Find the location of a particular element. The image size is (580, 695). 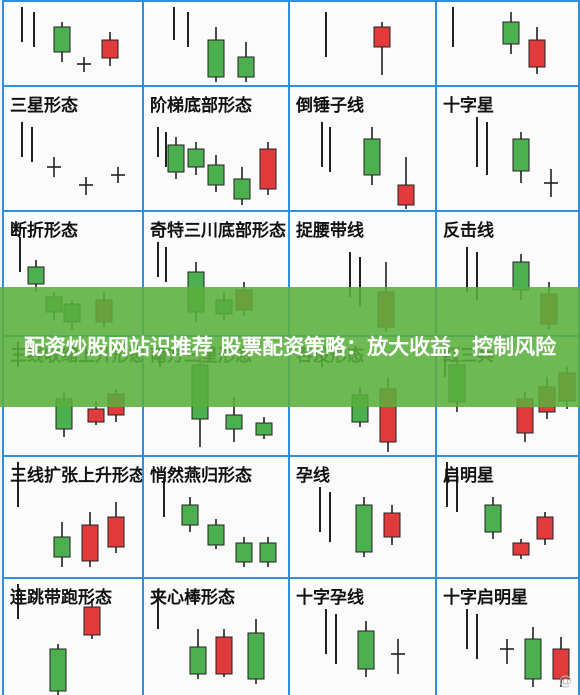

pattern-cell: 启明星 is located at coordinates (507, 517).